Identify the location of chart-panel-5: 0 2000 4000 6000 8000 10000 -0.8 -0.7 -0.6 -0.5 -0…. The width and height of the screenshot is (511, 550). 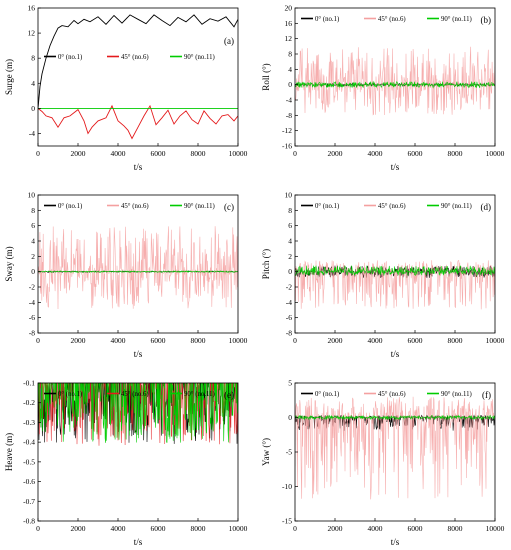
(126, 463).